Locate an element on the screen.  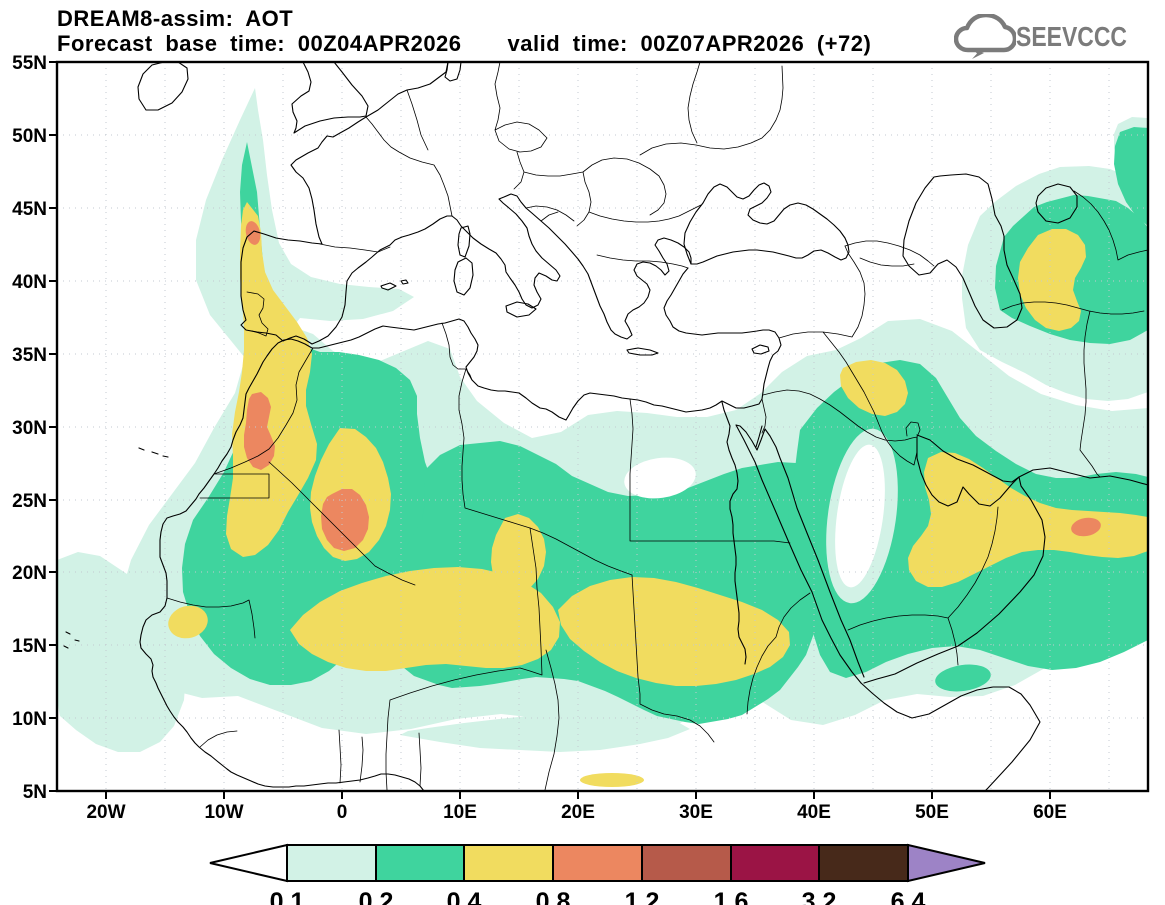
colorbar-labels: 0.1 0.2 0.4 0.8 1.2 1.6 3.2 6.4 is located at coordinates (598, 896).